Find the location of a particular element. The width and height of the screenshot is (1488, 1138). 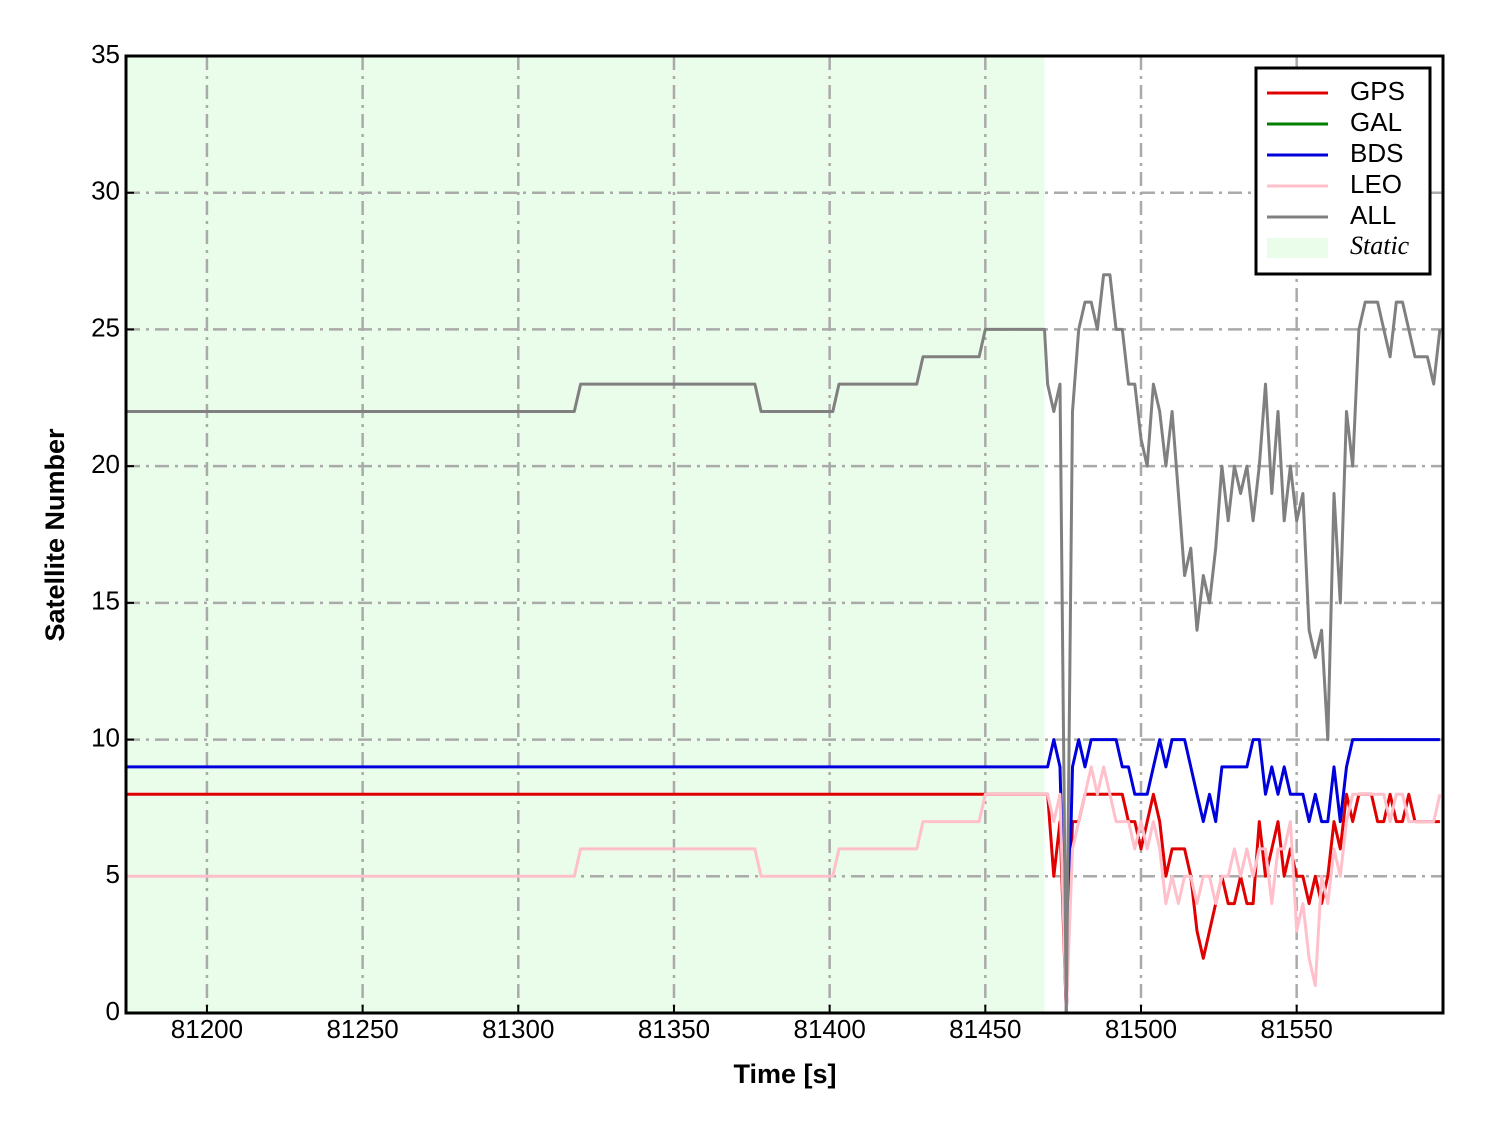

x-axis-label: Time [s] is located at coordinates (784, 1074).